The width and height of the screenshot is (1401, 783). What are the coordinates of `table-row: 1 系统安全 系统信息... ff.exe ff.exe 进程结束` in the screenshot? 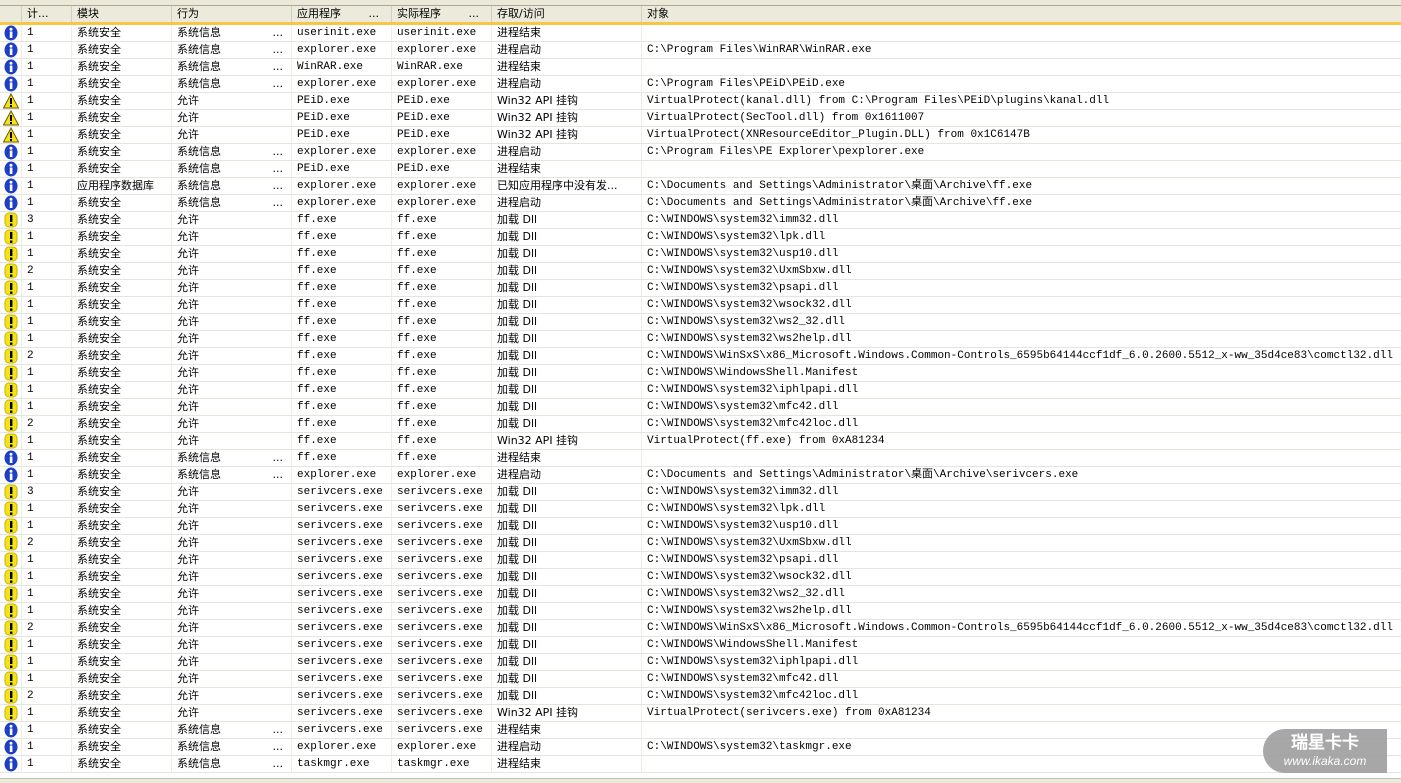 It's located at (700, 458).